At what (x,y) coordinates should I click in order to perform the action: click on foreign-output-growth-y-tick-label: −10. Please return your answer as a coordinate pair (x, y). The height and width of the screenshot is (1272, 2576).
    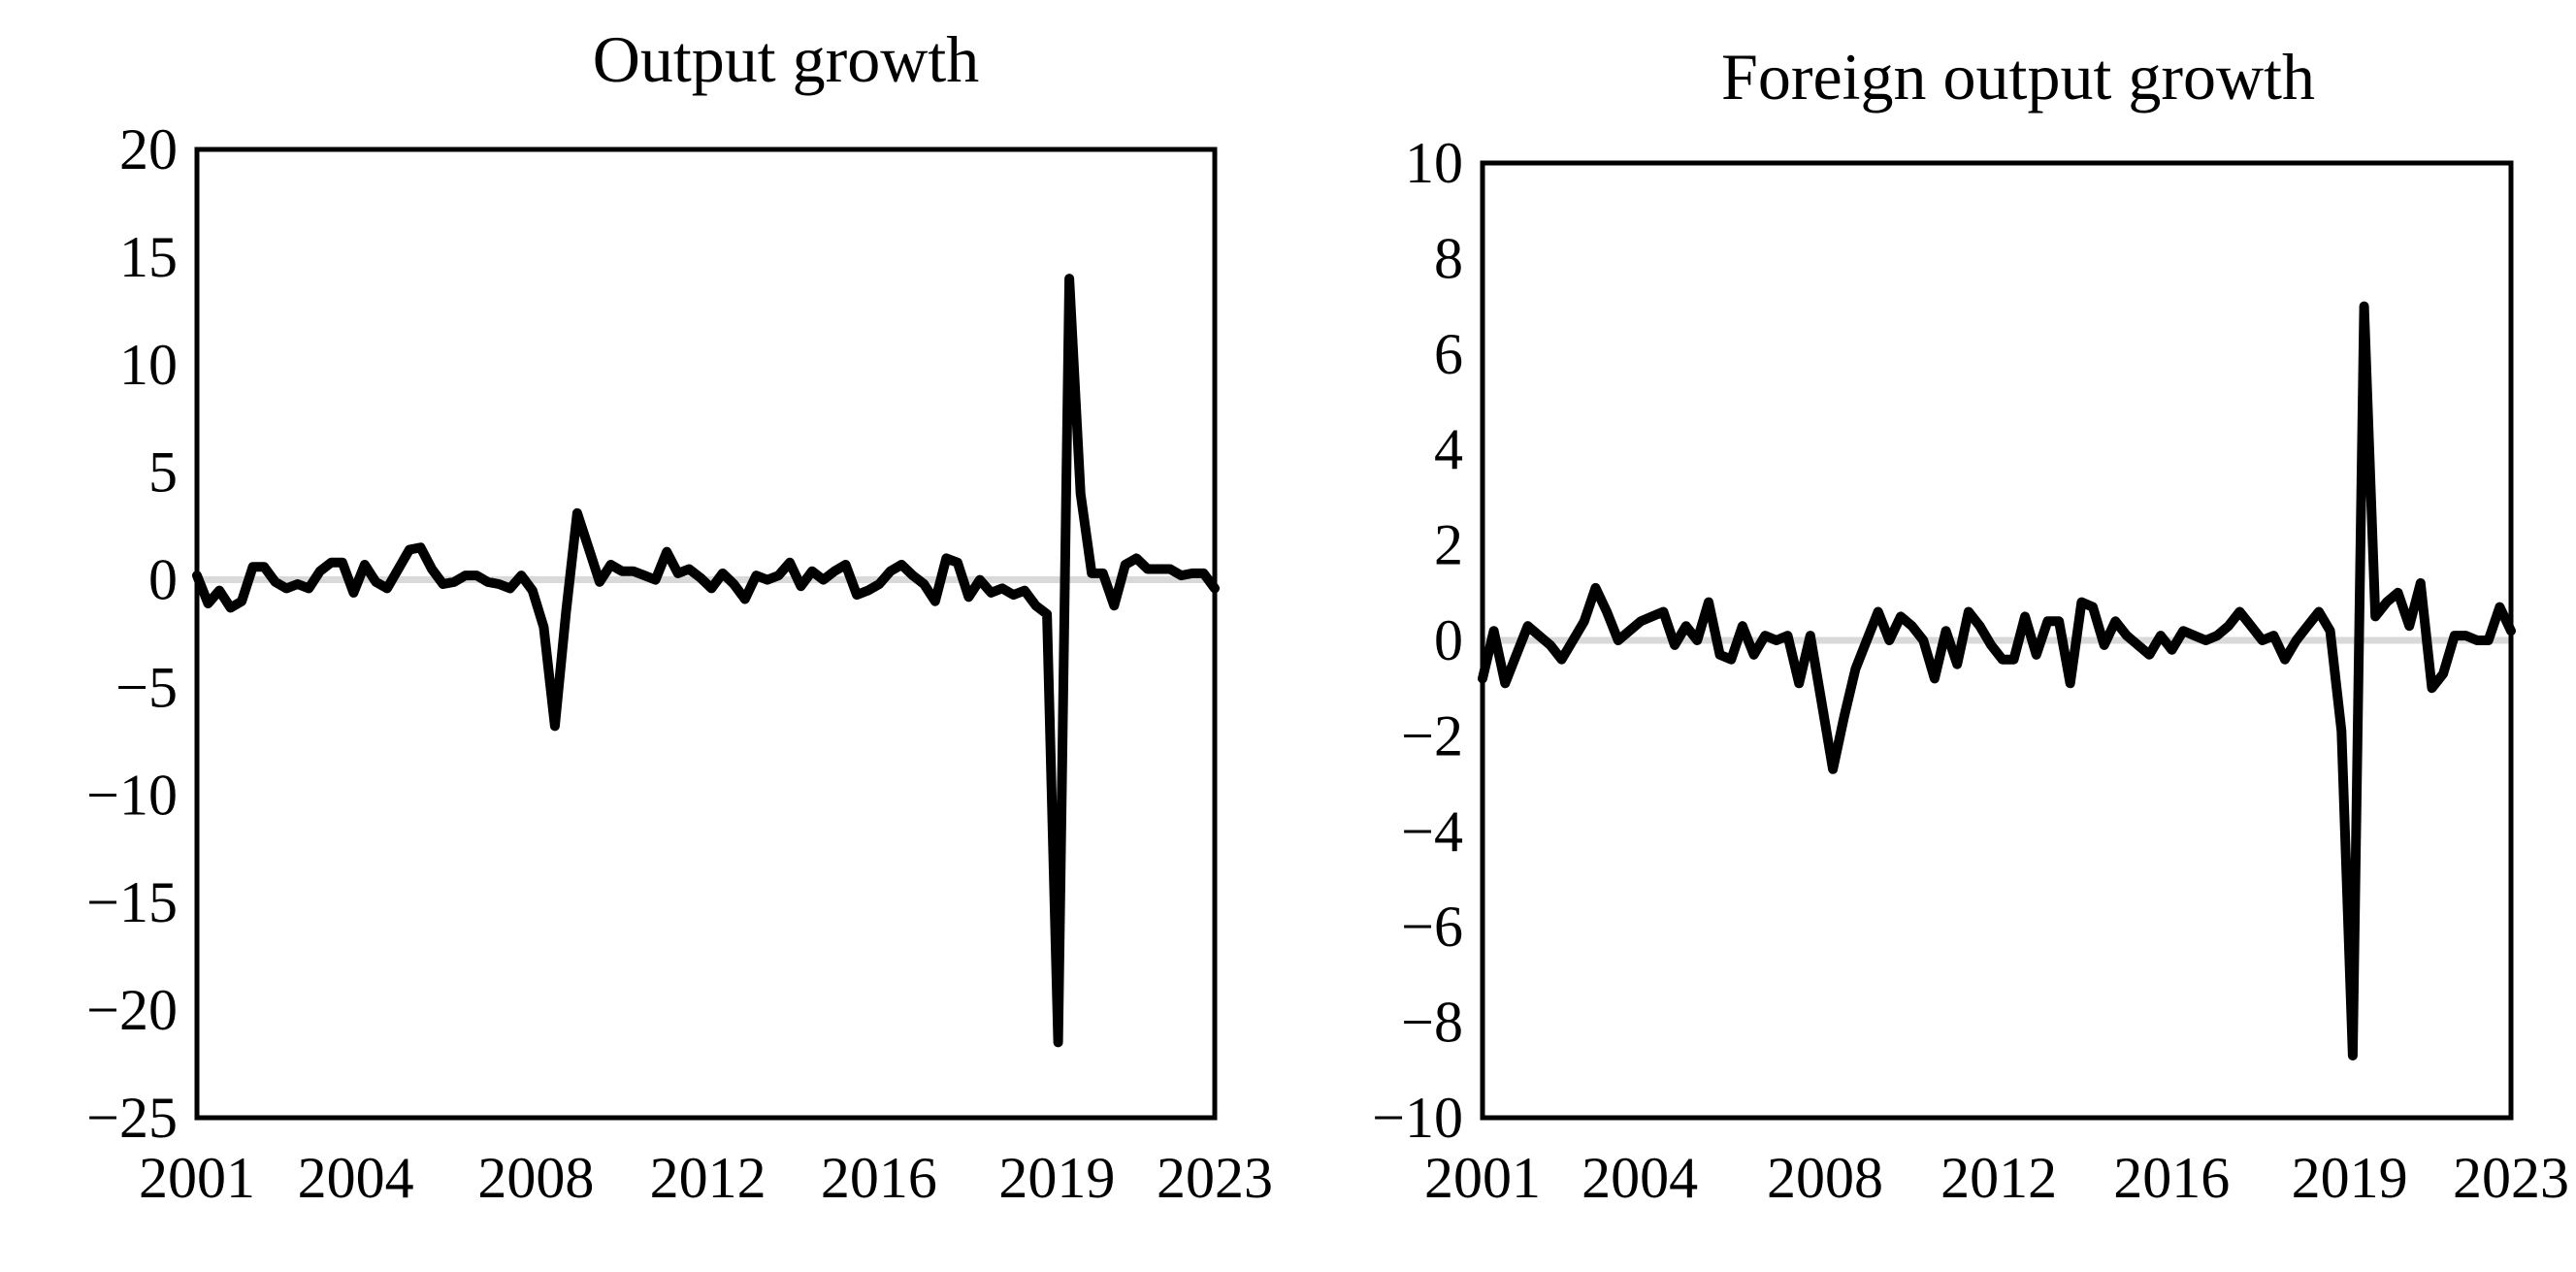
    Looking at the image, I should click on (1418, 1118).